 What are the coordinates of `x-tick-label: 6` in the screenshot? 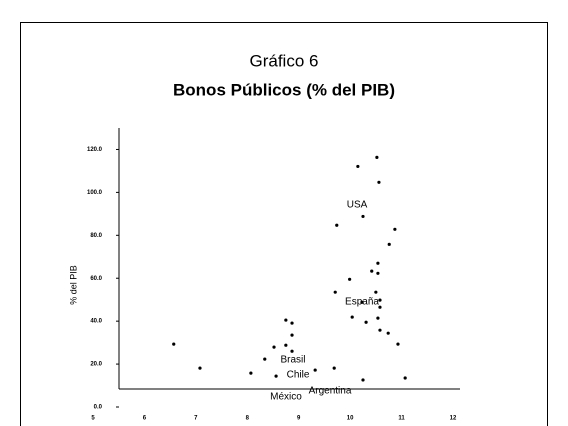 It's located at (145, 419).